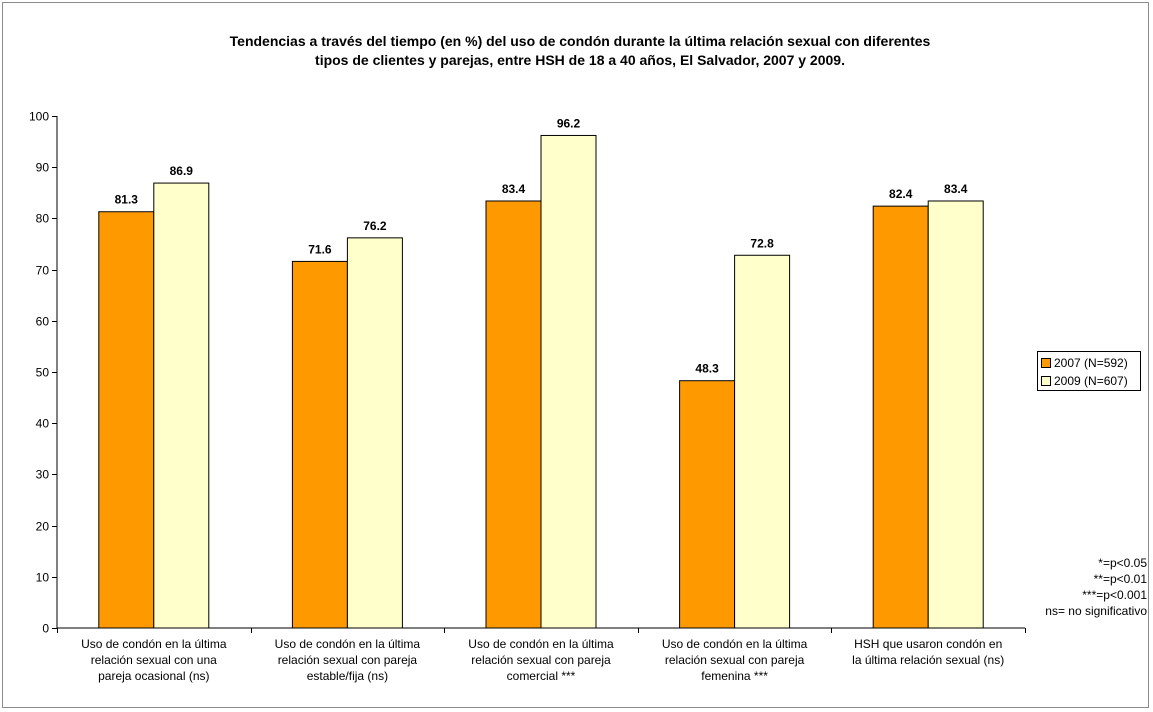 The image size is (1153, 712). Describe the element at coordinates (374, 433) in the screenshot. I see `bar-2009-cat2` at that location.